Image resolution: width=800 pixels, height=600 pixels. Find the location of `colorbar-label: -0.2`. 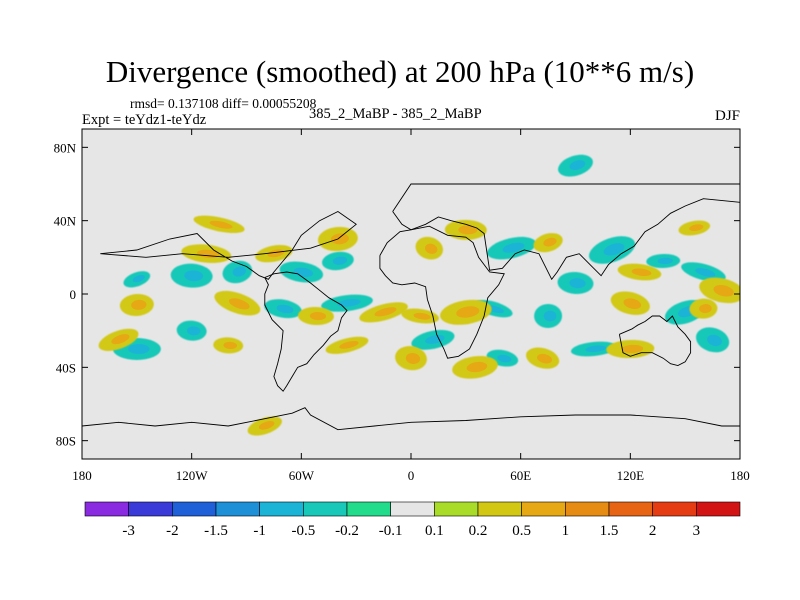

colorbar-label: -0.2 is located at coordinates (347, 531).